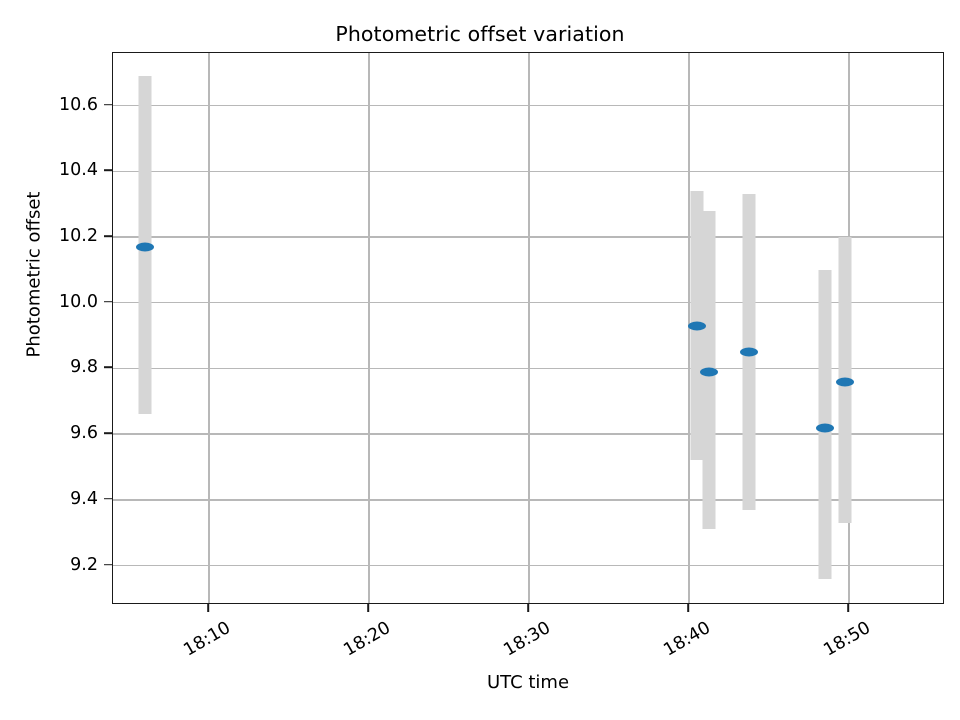 The image size is (960, 720). Describe the element at coordinates (367, 639) in the screenshot. I see `x-tick-label: 18:20` at that location.